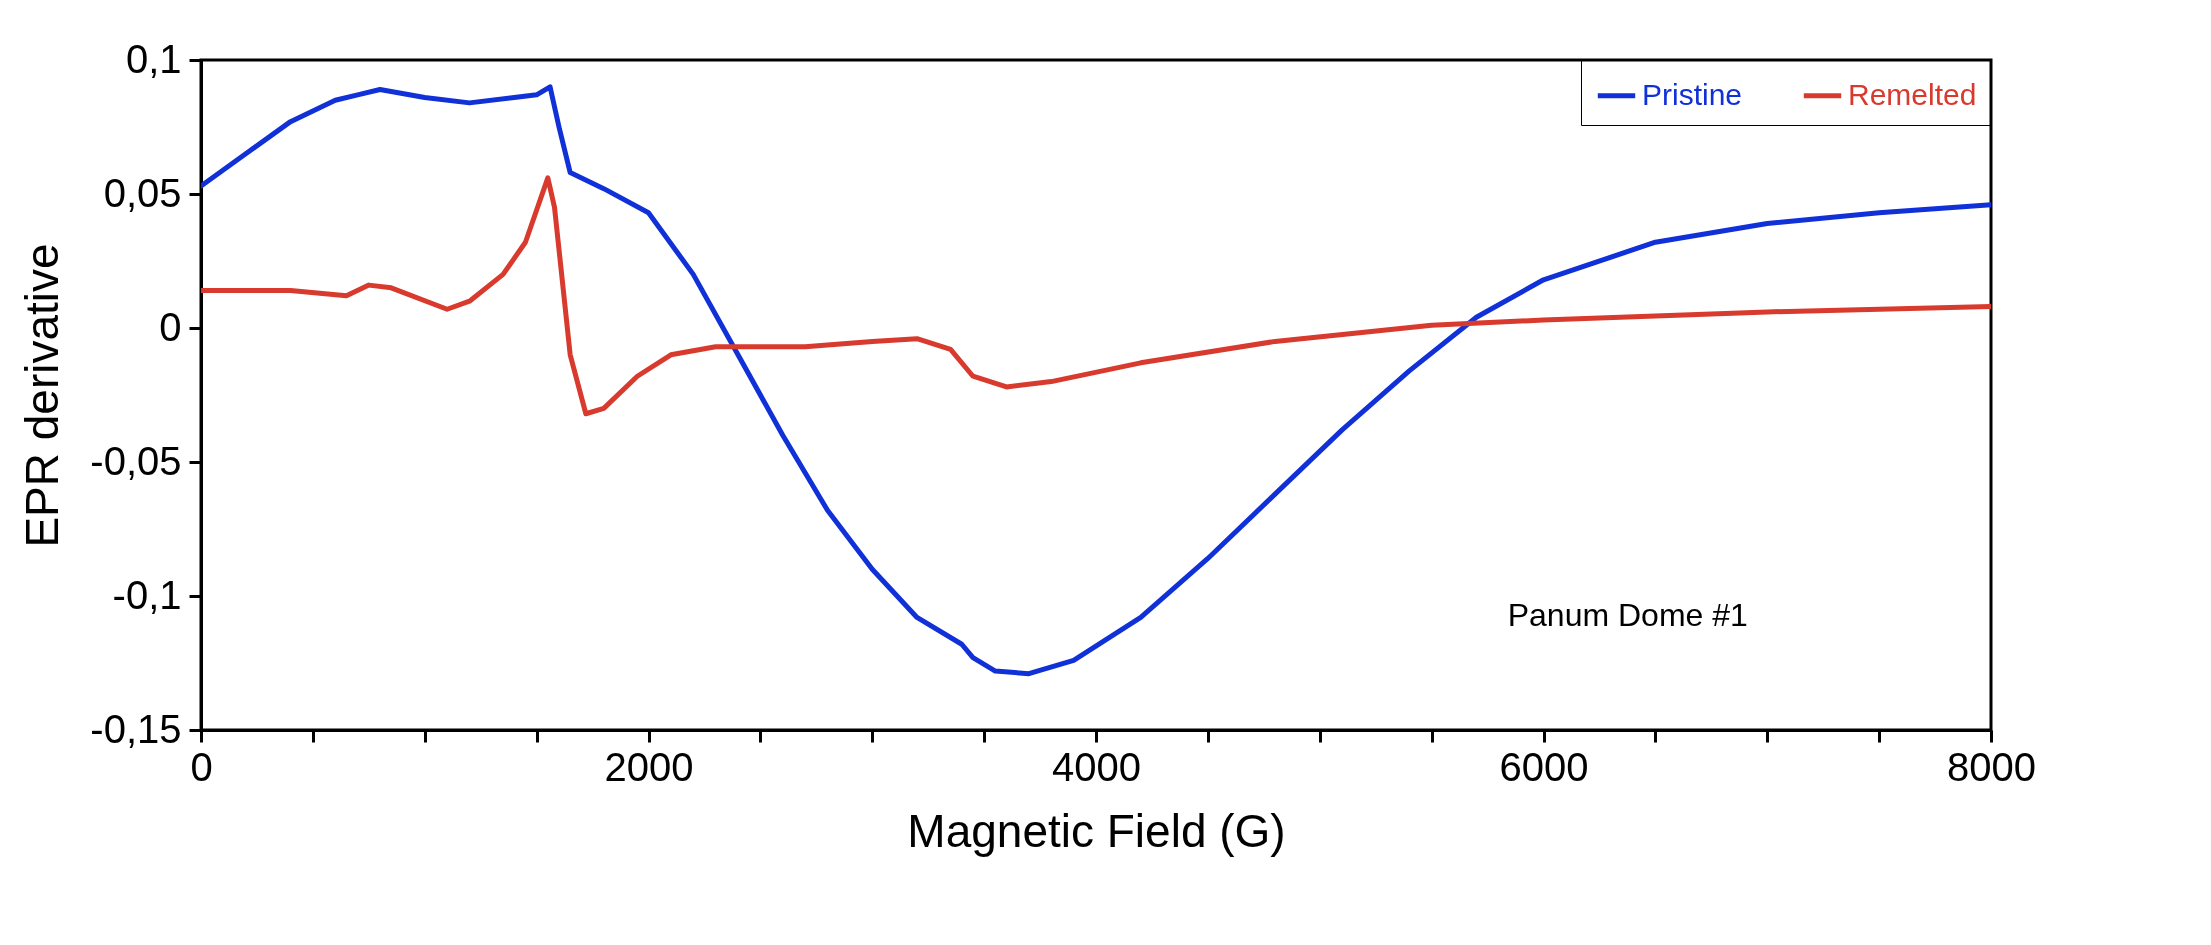  Describe the element at coordinates (136, 728) in the screenshot. I see `y-tick-label: -0,15` at that location.